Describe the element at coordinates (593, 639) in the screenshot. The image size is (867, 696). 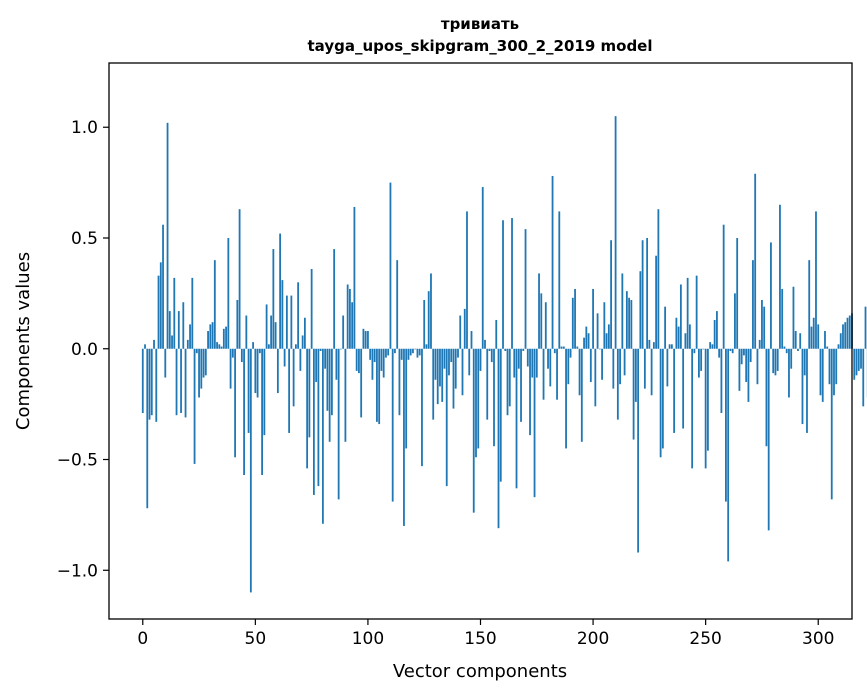
I see `x-tick-label: 200` at that location.